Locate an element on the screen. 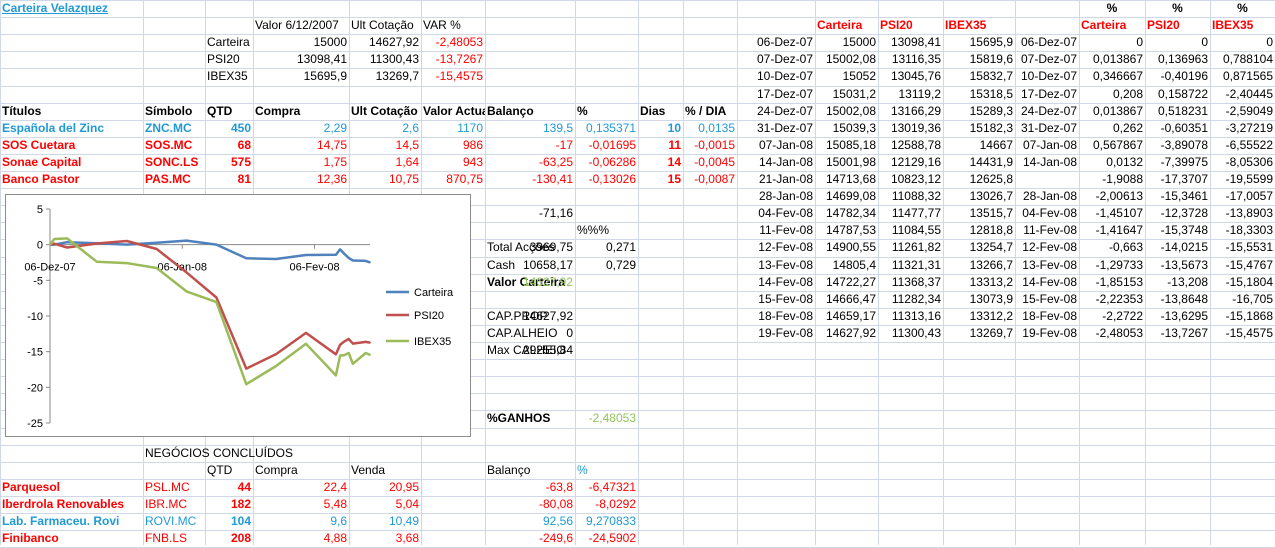 This screenshot has width=1275, height=548. history-pct-carteira: -2,22353 is located at coordinates (1119, 299).